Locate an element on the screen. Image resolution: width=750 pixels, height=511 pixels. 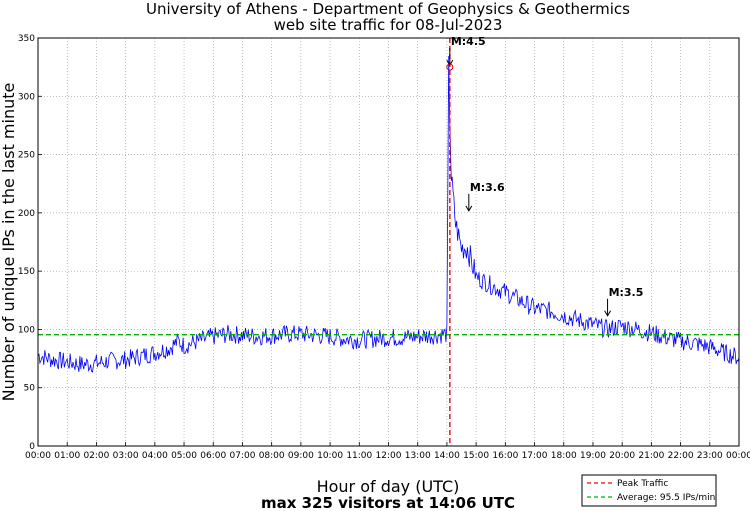
peak-marker is located at coordinates (450, 67).